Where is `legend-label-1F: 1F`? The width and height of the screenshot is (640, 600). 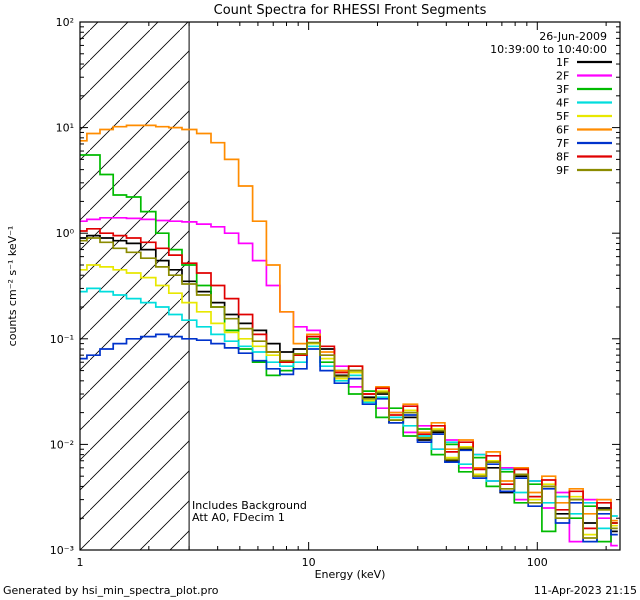 legend-label-1F: 1F is located at coordinates (562, 62).